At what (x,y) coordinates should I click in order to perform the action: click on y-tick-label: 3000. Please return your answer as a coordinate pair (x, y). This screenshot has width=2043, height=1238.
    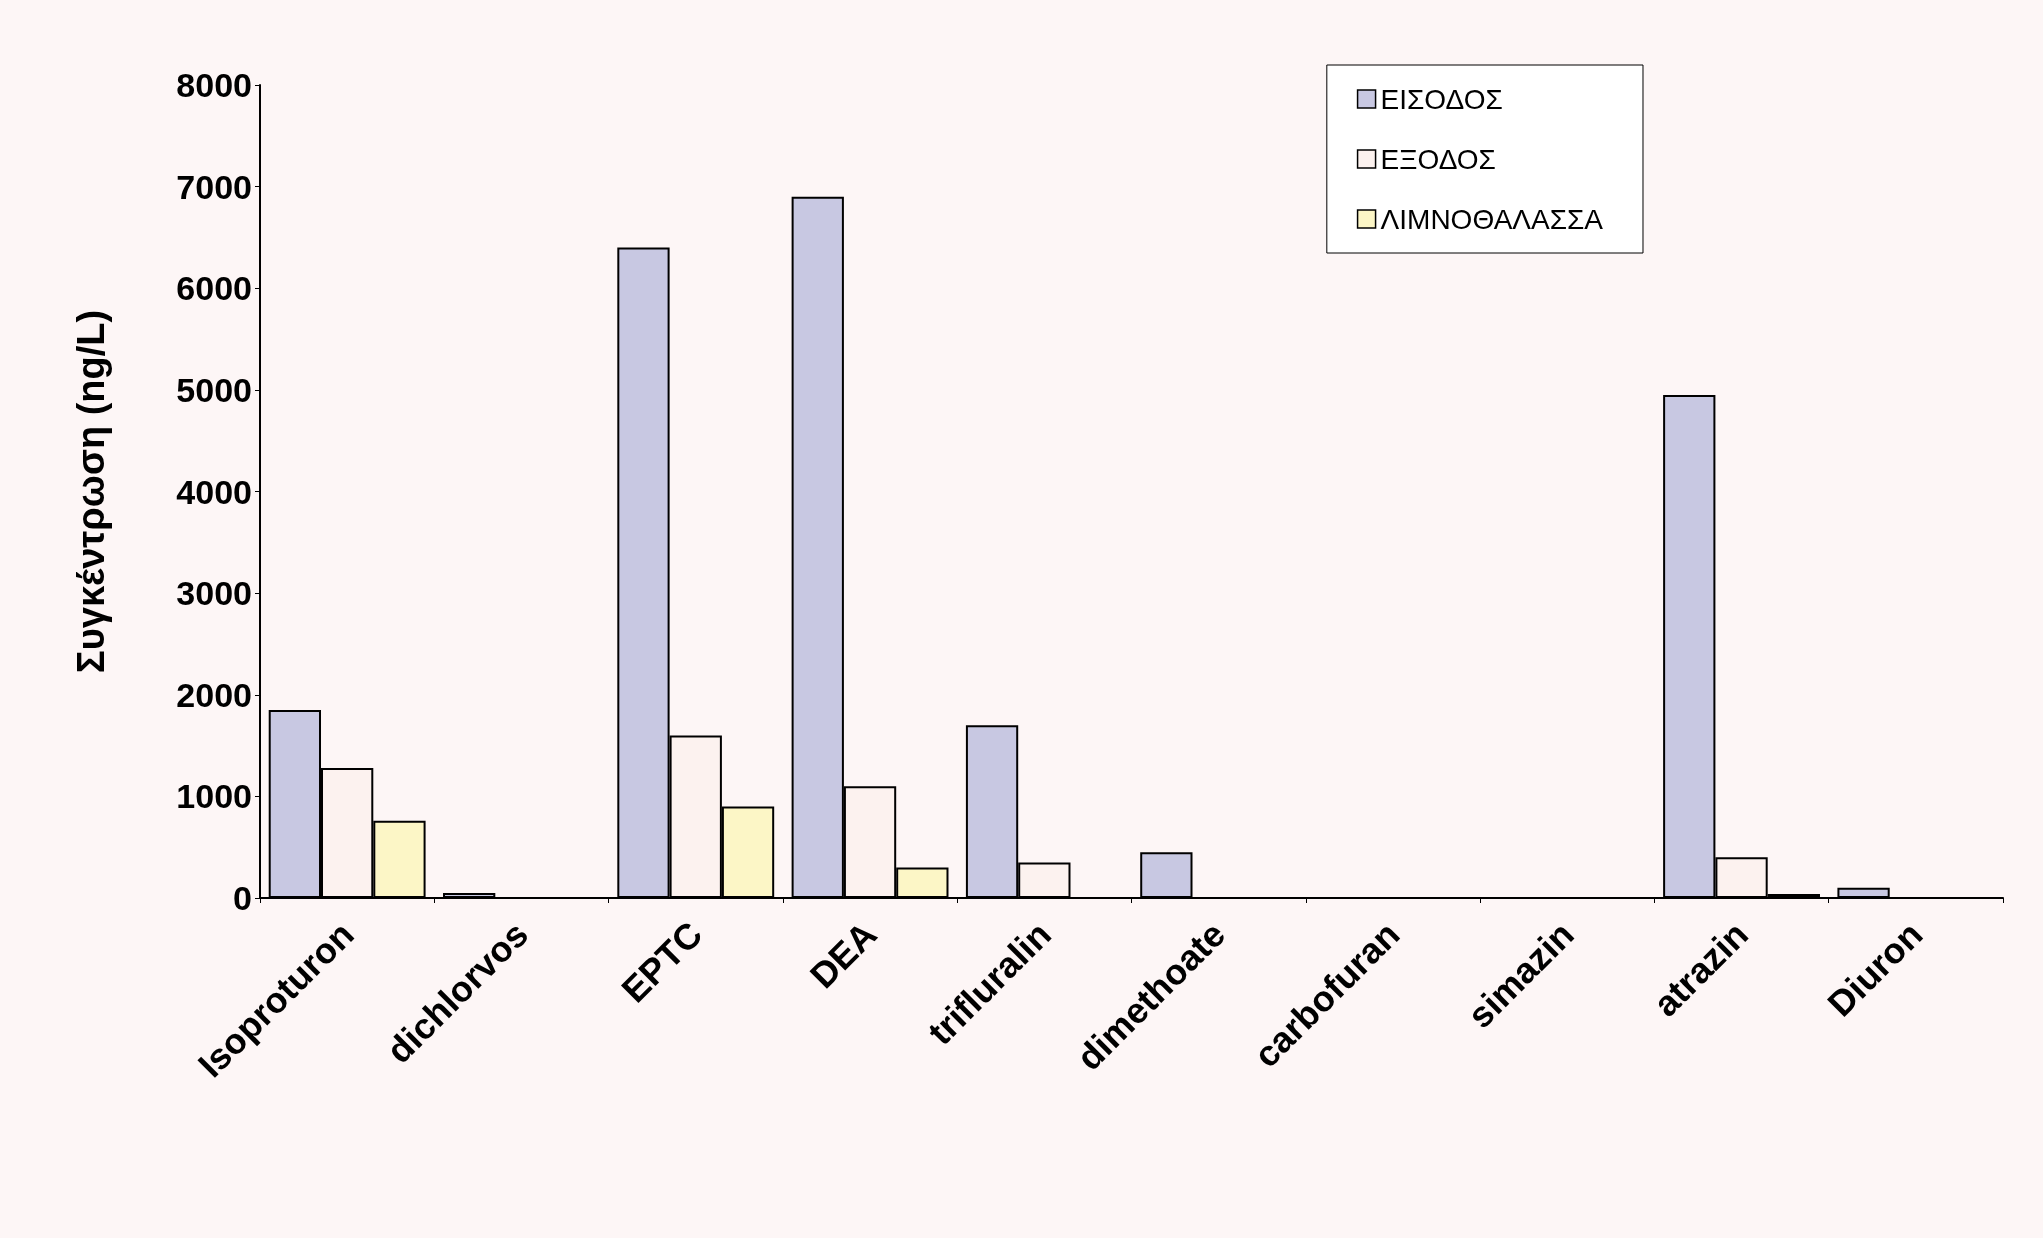
    Looking at the image, I should click on (214, 593).